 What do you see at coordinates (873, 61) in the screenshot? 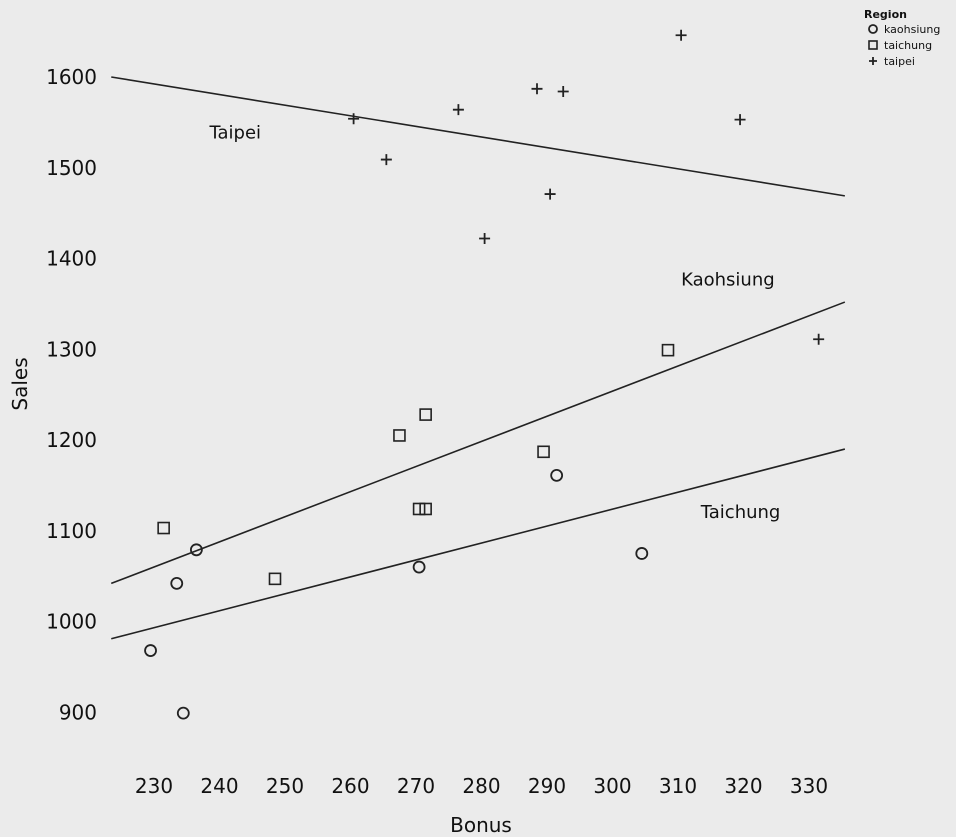
I see `legend-marker-taipei` at bounding box center [873, 61].